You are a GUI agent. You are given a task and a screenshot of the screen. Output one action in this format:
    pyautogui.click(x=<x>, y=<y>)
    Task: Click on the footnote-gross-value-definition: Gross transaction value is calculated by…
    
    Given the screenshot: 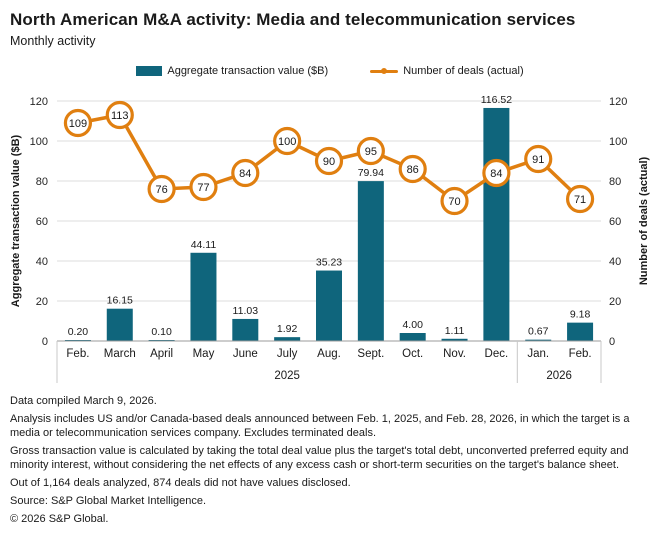 What is the action you would take?
    pyautogui.click(x=319, y=458)
    